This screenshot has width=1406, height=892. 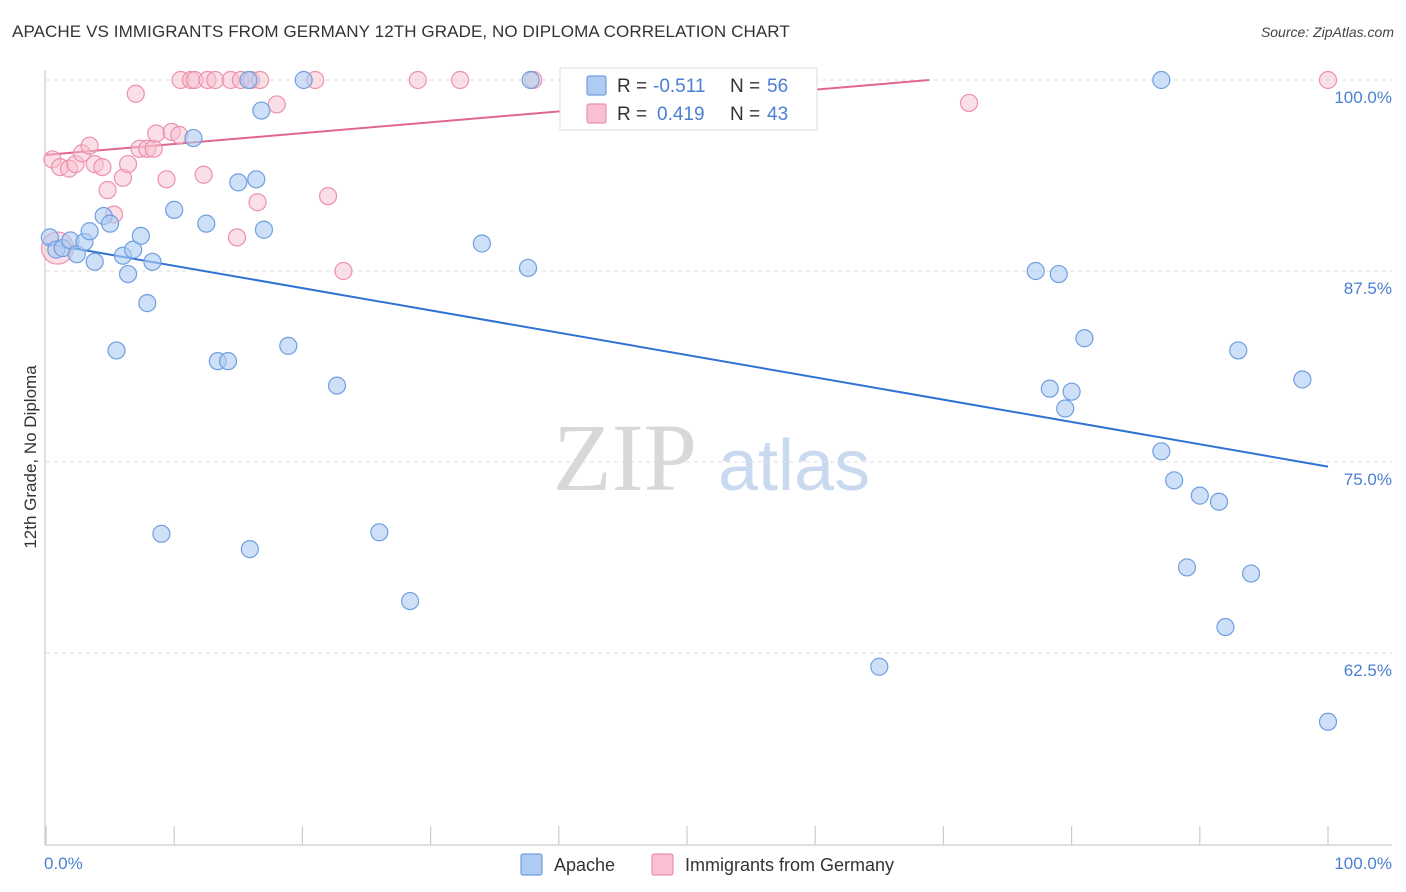 I want to click on x-tick-label-max: 100.0%, so click(x=1363, y=863).